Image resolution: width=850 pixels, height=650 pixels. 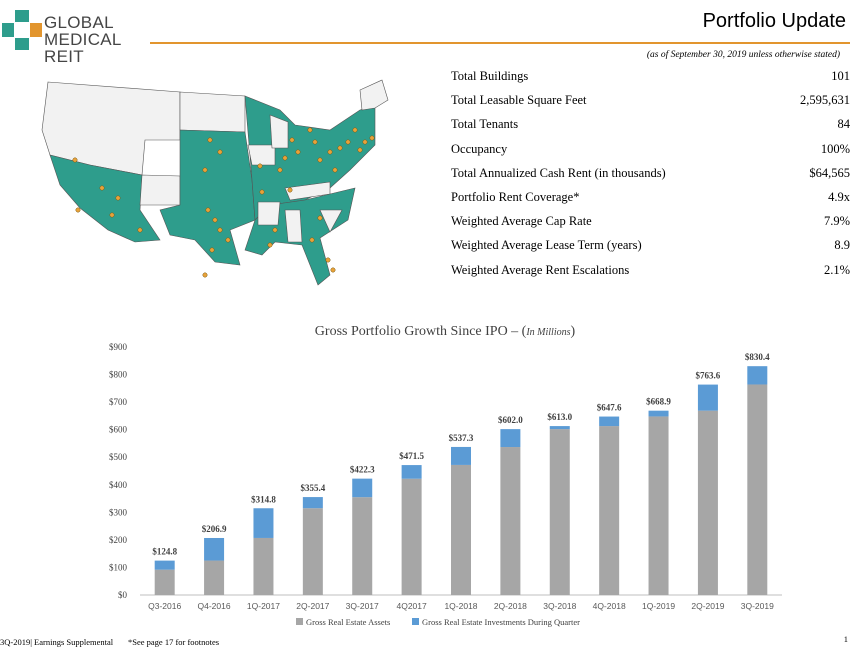 I want to click on stat-row: Total Buildings 101, so click(x=650, y=76).